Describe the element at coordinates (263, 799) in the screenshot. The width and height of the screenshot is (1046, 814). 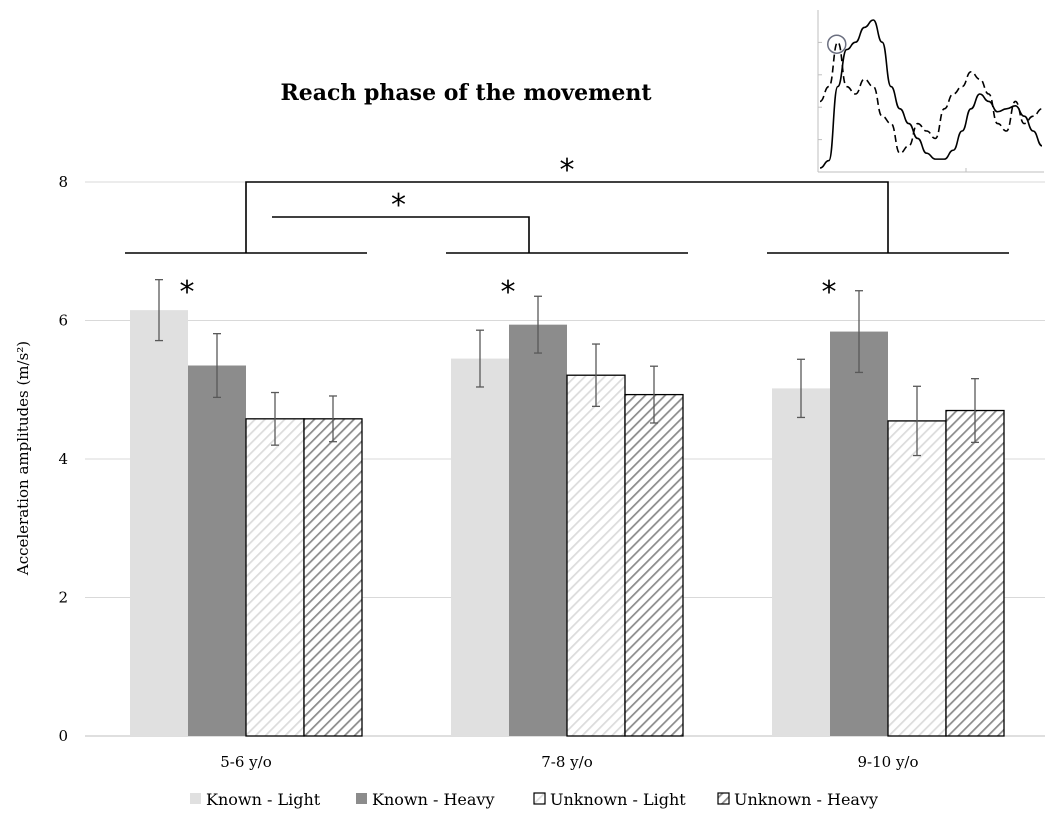
I see `legend-label: Known - Light` at that location.